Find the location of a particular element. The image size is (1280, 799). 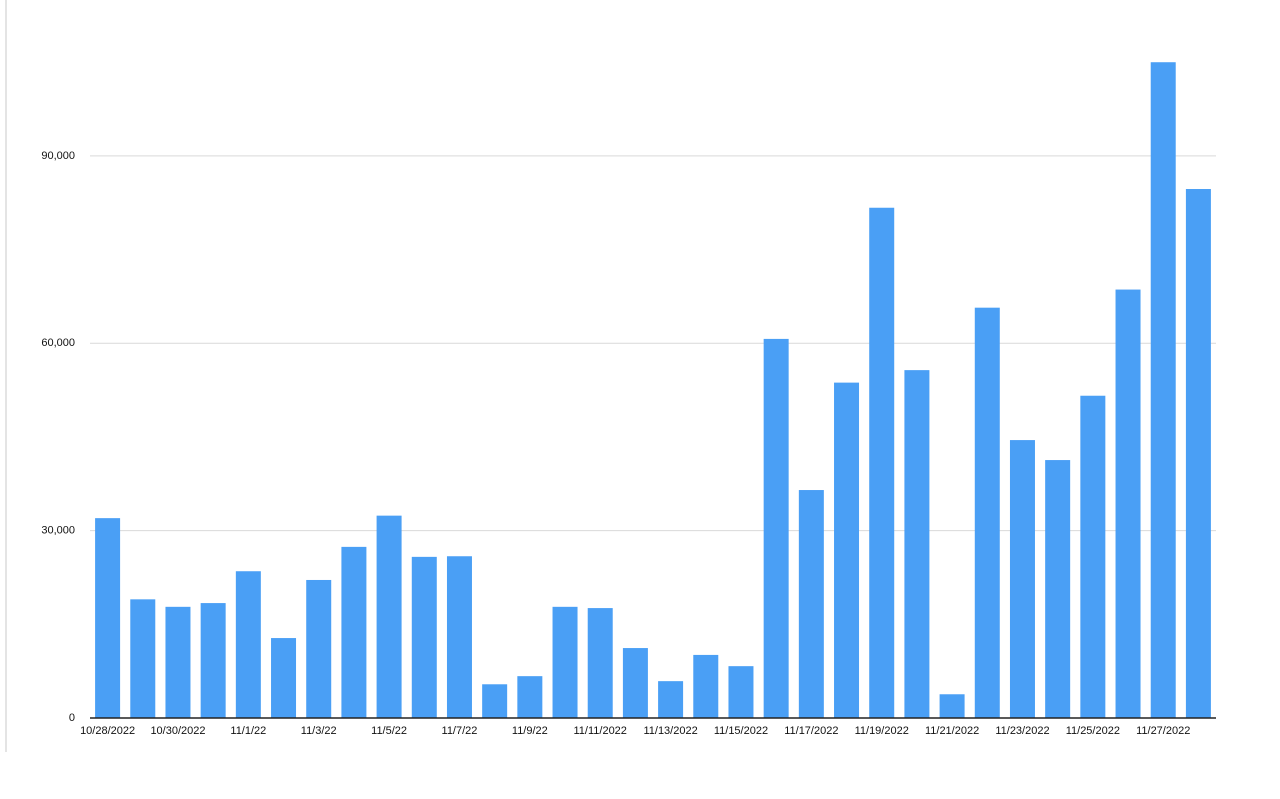

y-tick-label: 60,000 is located at coordinates (58, 343).